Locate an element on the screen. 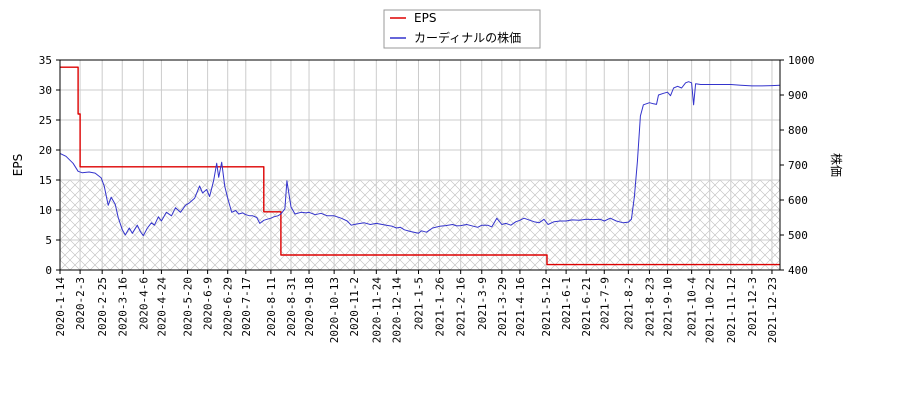 The height and width of the screenshot is (400, 900). right-tick-label: 700 is located at coordinates (798, 165).